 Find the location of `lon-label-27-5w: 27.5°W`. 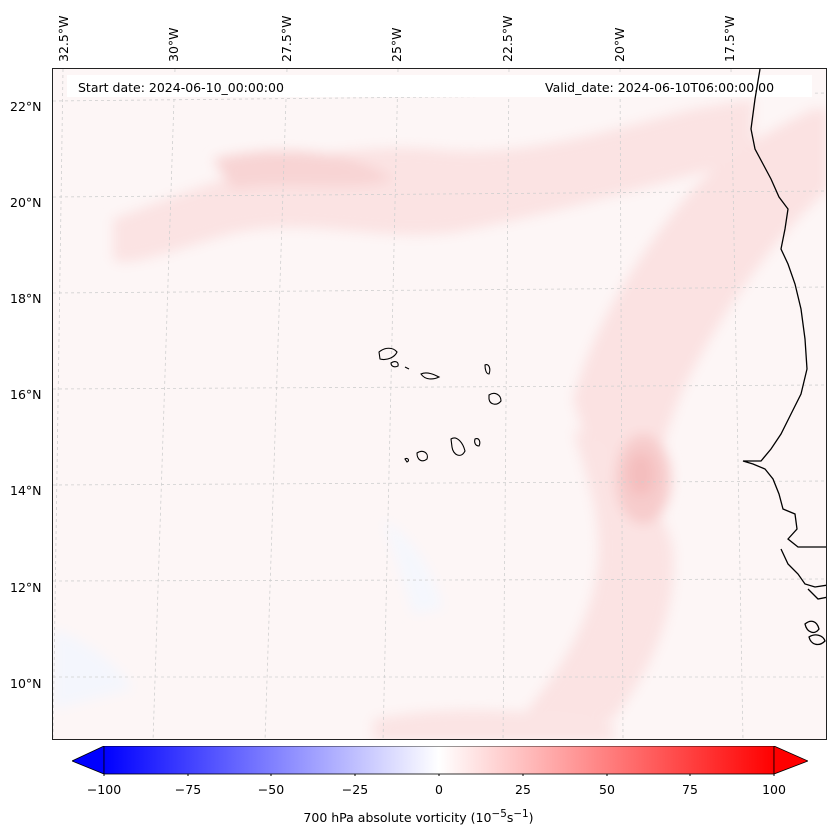

lon-label-27-5w: 27.5°W is located at coordinates (286, 38).